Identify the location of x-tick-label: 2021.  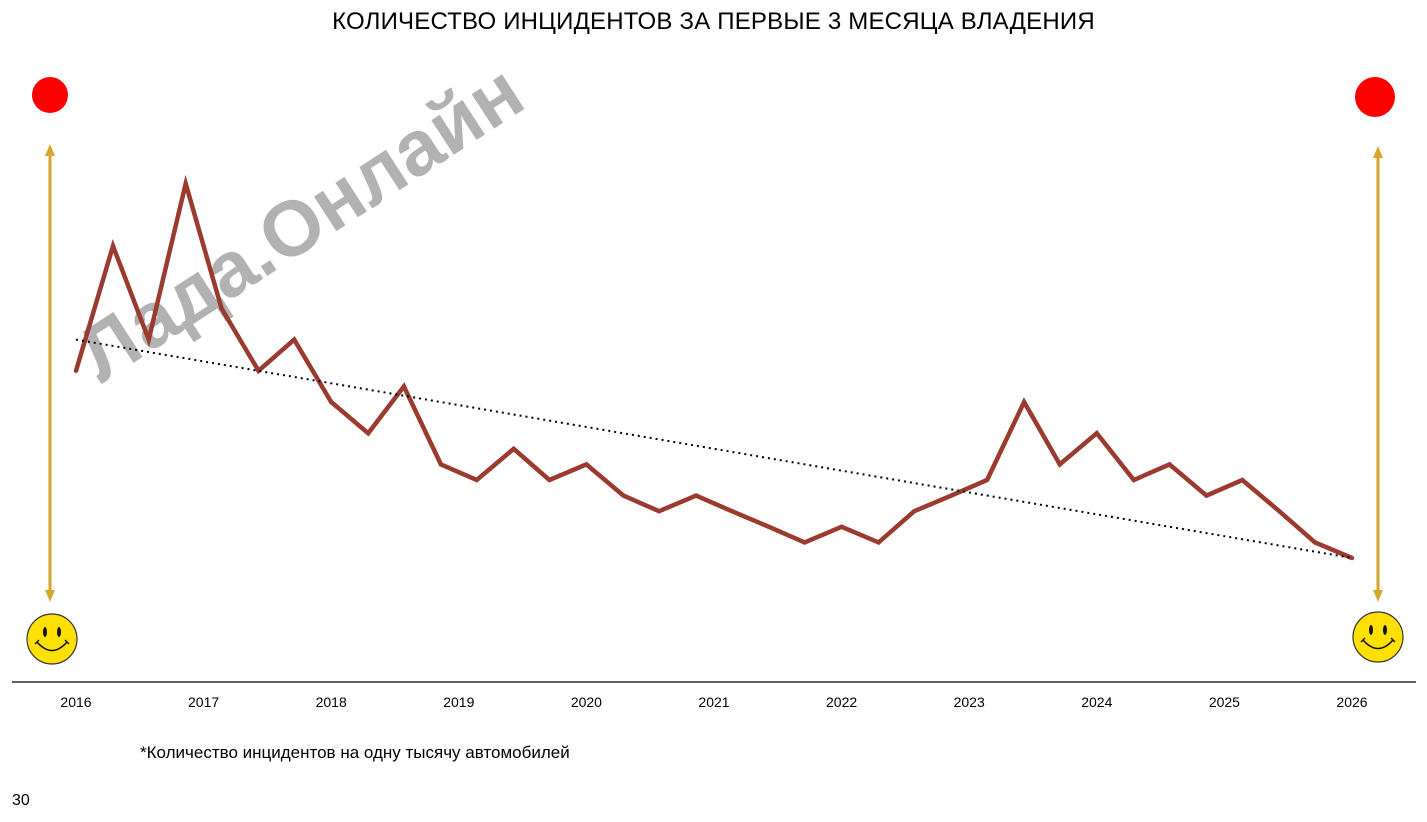
(713, 702).